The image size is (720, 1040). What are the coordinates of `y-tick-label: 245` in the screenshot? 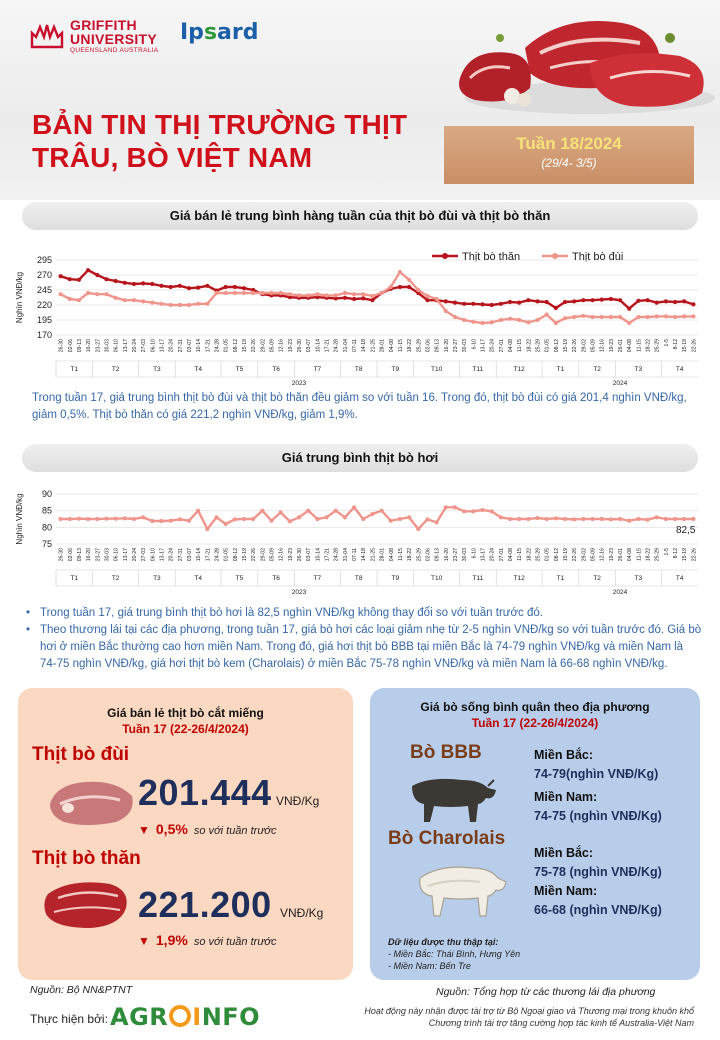 It's located at (44, 290).